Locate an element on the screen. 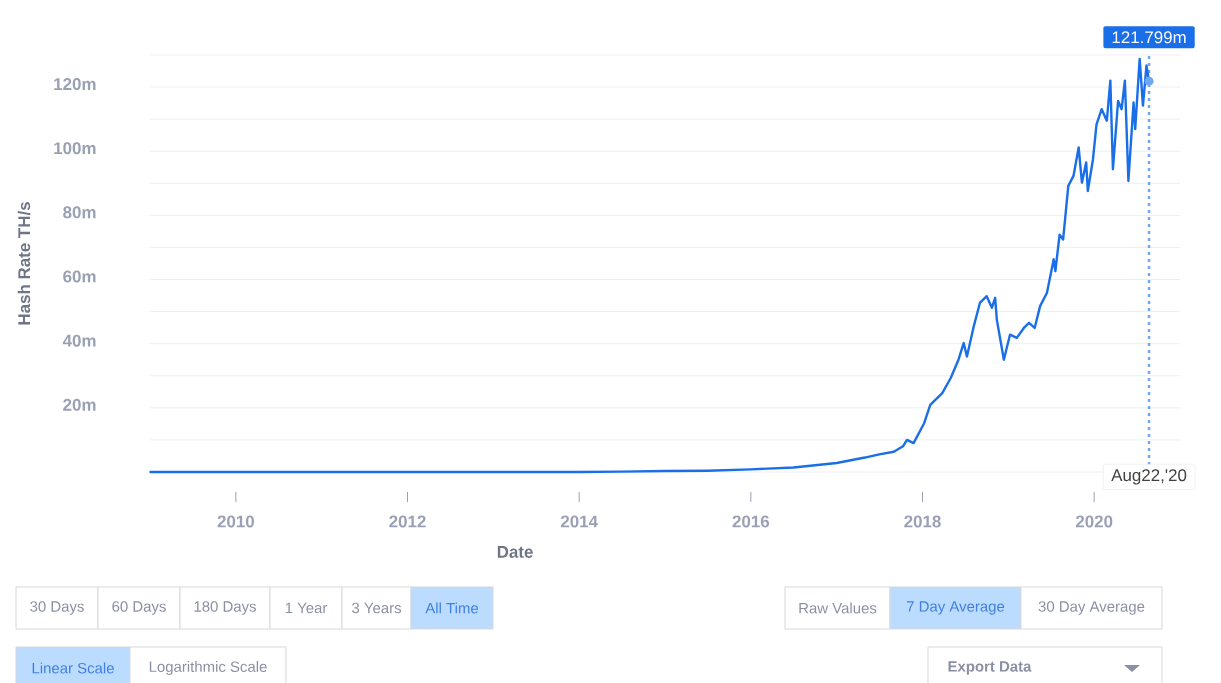  x-tick-label: 2010 is located at coordinates (235, 521).